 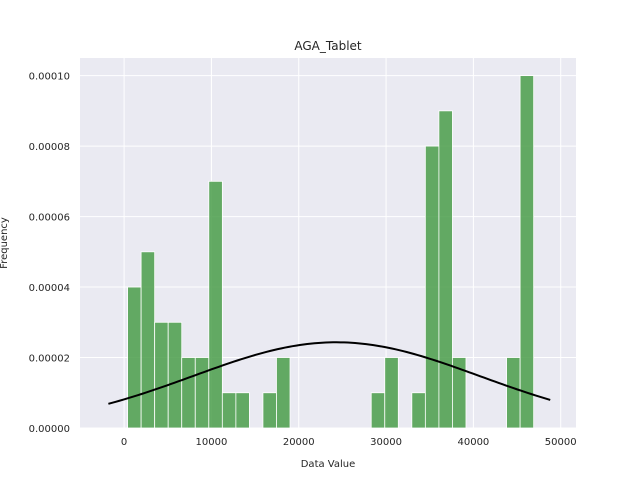 I want to click on y-tick-label: 0.00004, so click(x=49, y=288).